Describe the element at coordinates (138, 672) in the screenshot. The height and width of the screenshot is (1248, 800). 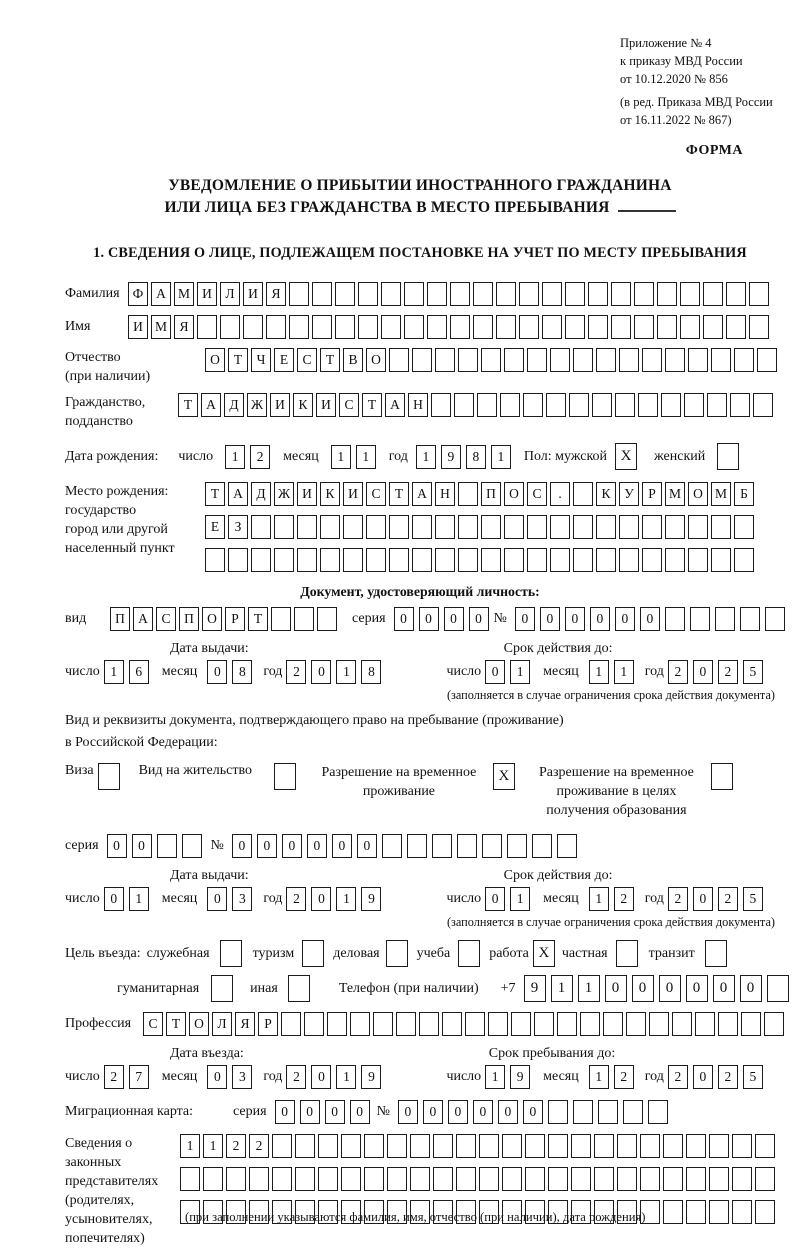
I see `box-cell: 6` at that location.